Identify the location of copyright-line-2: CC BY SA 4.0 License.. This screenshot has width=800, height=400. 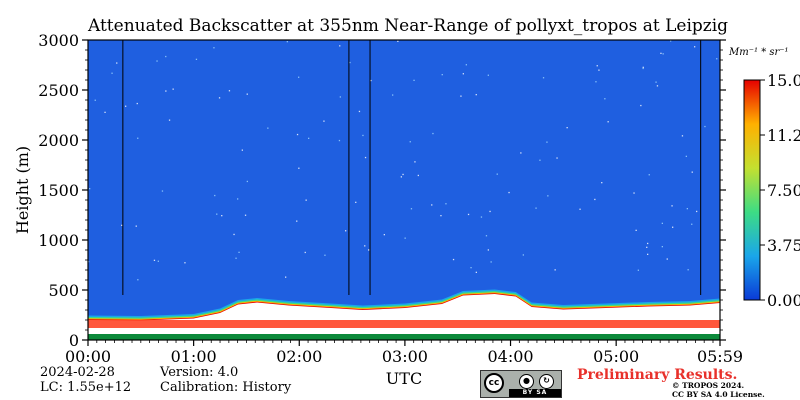
(718, 394).